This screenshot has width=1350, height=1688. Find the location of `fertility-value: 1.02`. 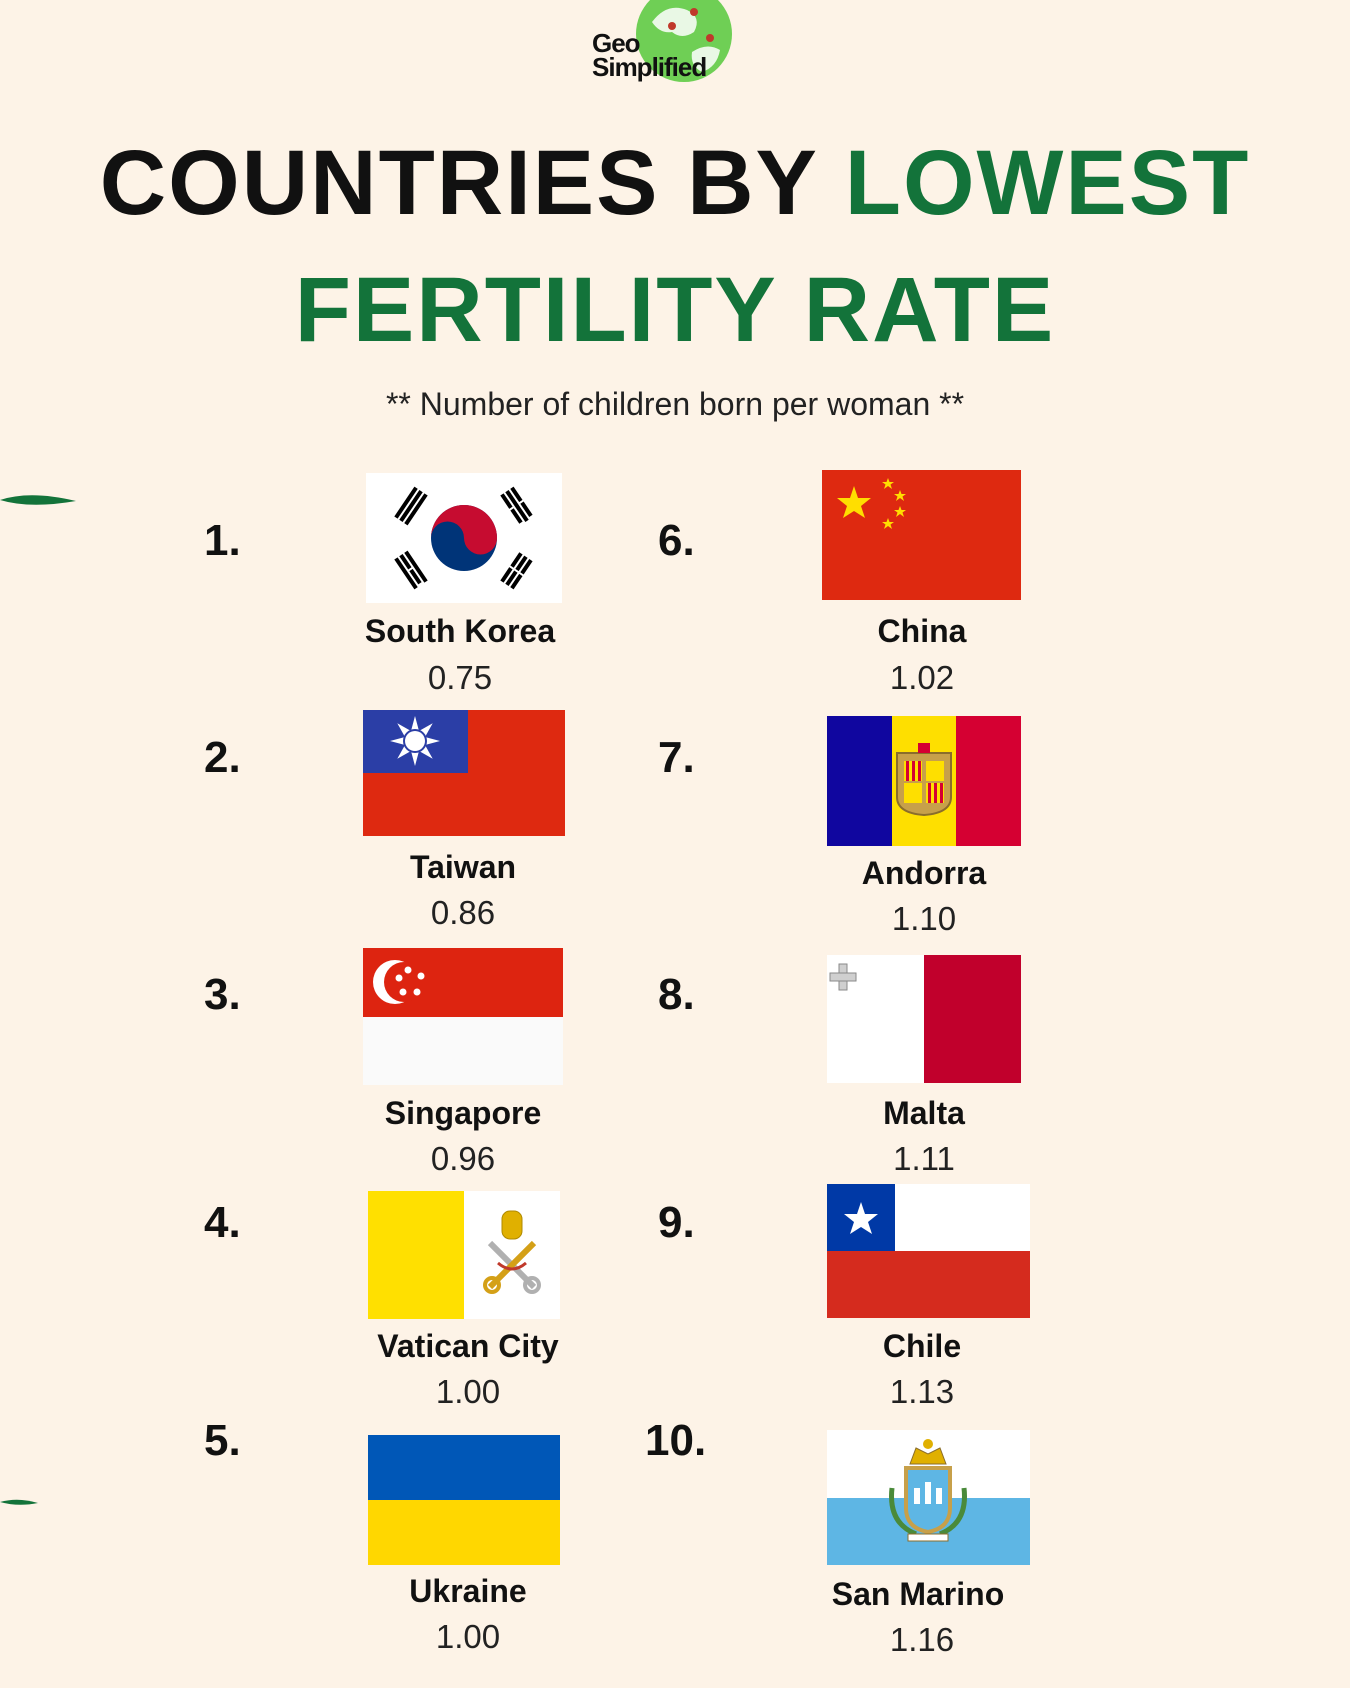

fertility-value: 1.02 is located at coordinates (922, 677).